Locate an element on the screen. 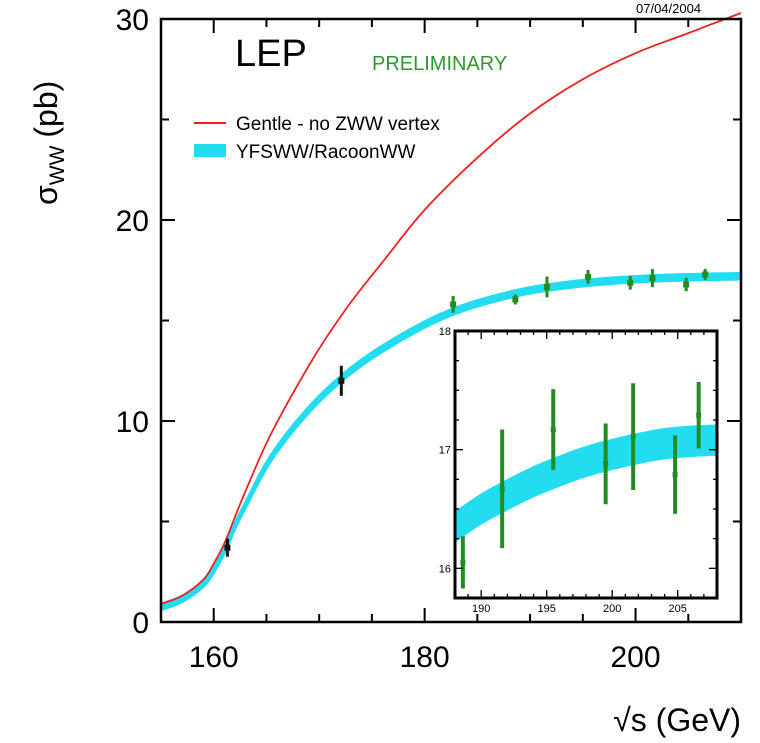  legend-label-yfsww: YFSWW/RacoonWW is located at coordinates (326, 152).